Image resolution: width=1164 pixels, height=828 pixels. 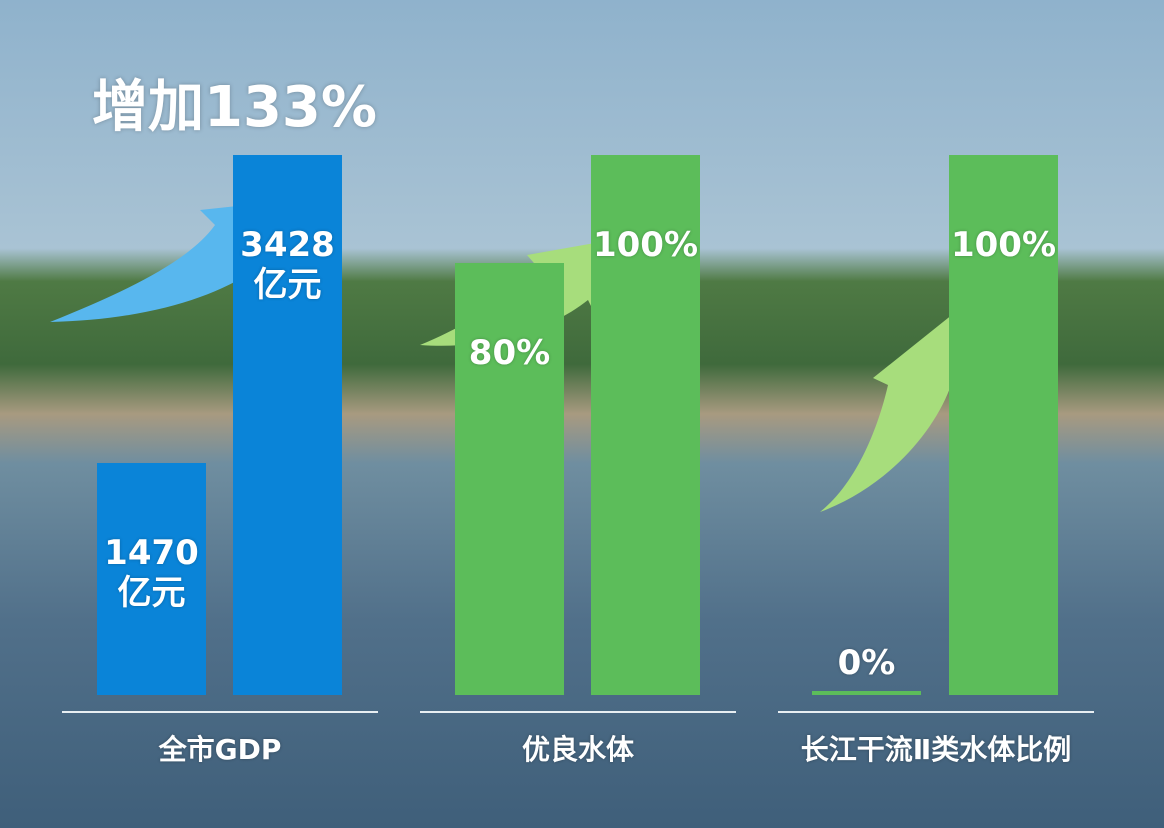 What do you see at coordinates (936, 749) in the screenshot?
I see `category-label: 长江干流Ⅱ类水体比例` at bounding box center [936, 749].